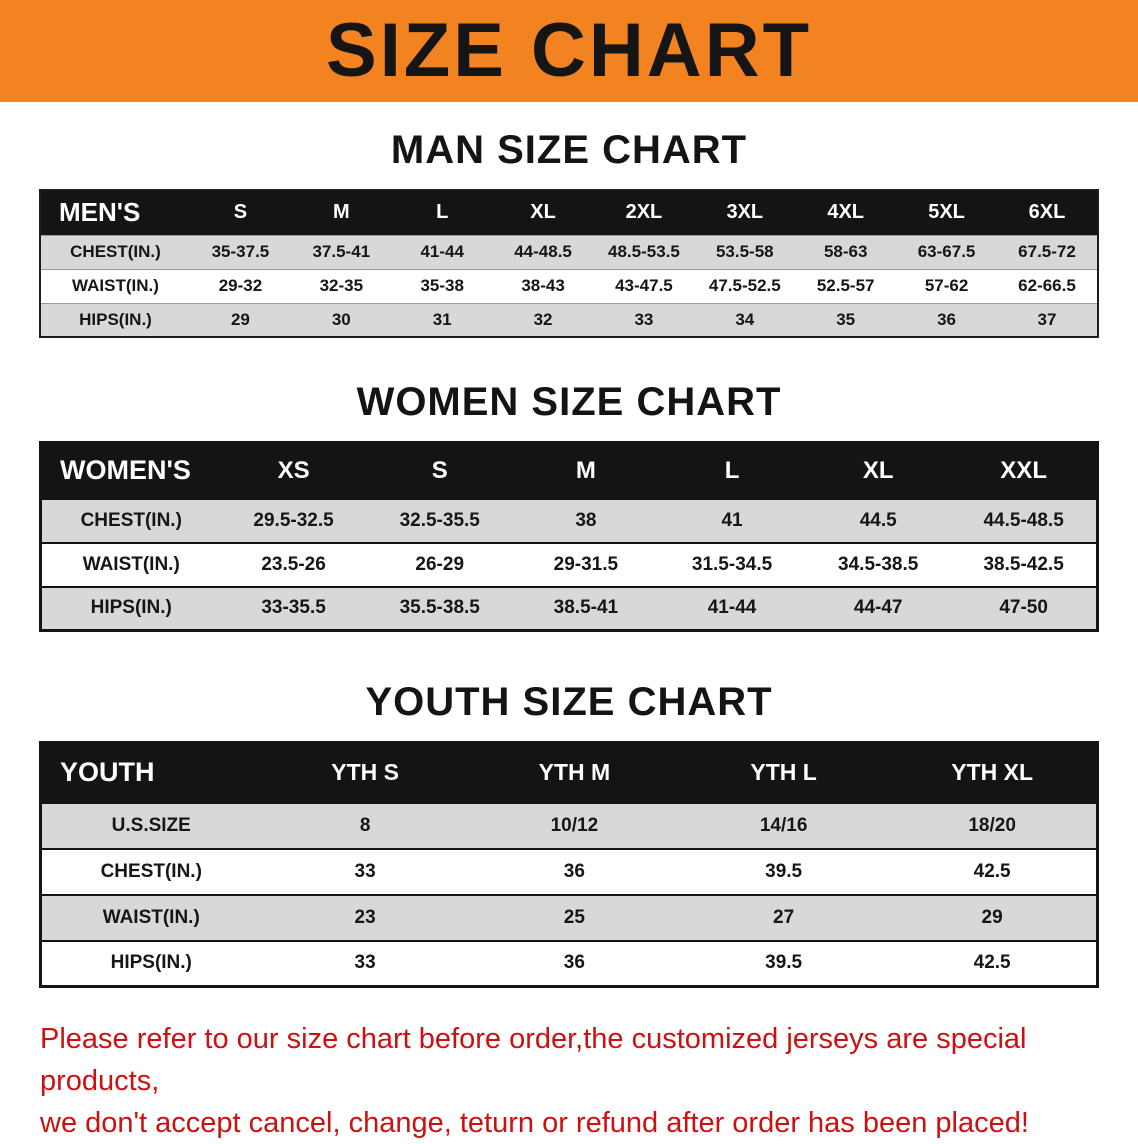  Describe the element at coordinates (574, 871) in the screenshot. I see `size-value: 36` at that location.